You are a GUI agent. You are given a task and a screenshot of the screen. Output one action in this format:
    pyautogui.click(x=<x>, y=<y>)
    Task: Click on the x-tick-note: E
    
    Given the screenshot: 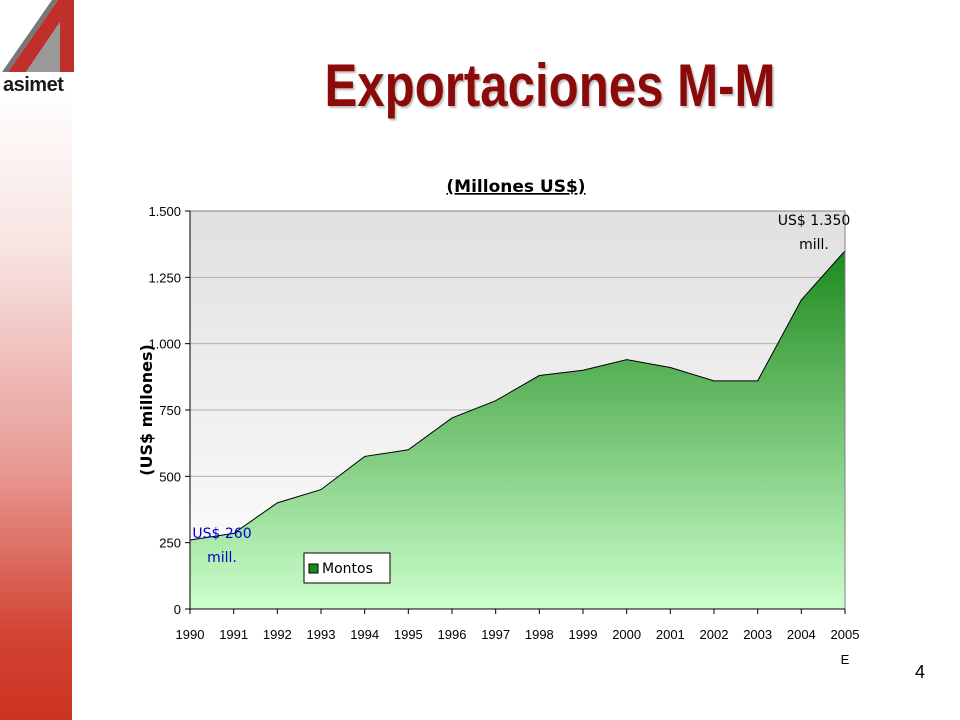 What is the action you would take?
    pyautogui.click(x=845, y=659)
    